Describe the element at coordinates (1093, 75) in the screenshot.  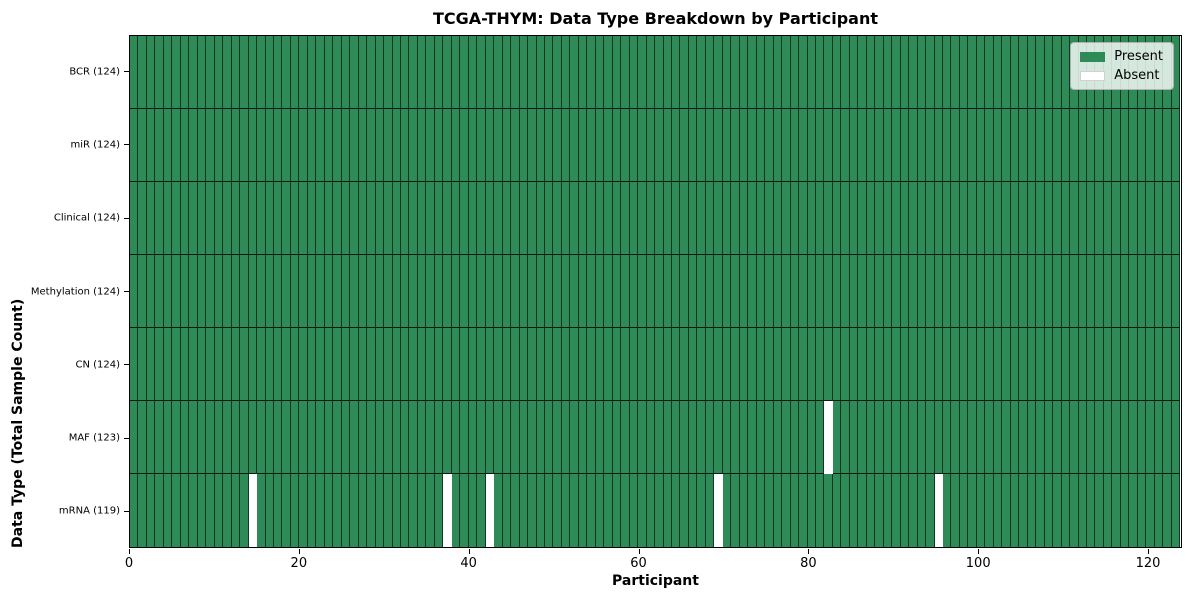
I see `absent-swatch-icon` at that location.